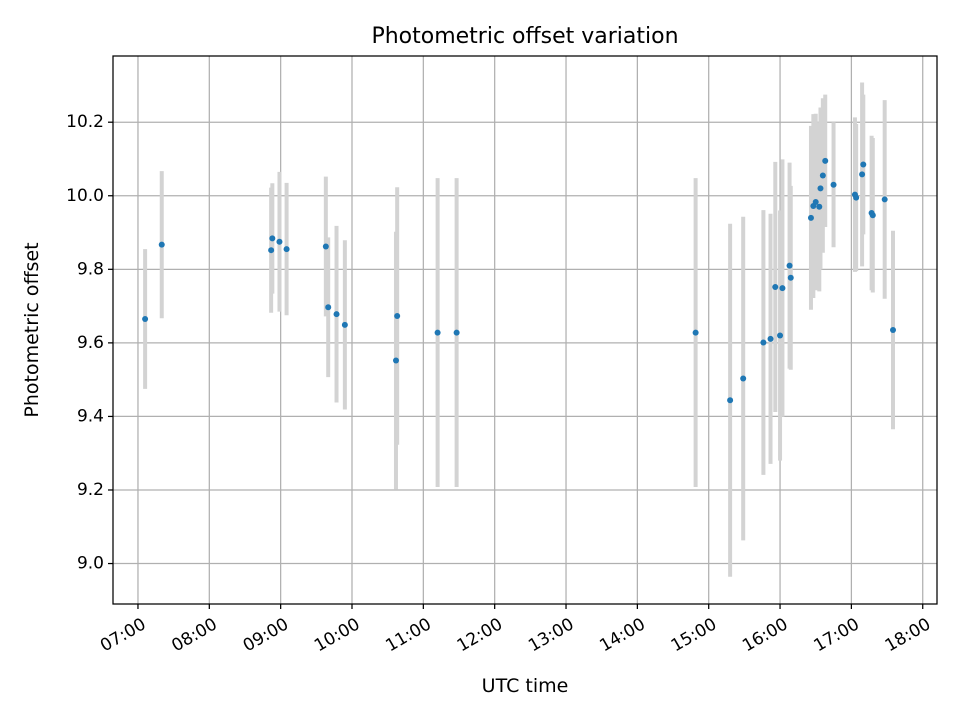 This screenshot has height=724, width=960. What do you see at coordinates (90, 564) in the screenshot?
I see `y-tick-label: 9.0` at bounding box center [90, 564].